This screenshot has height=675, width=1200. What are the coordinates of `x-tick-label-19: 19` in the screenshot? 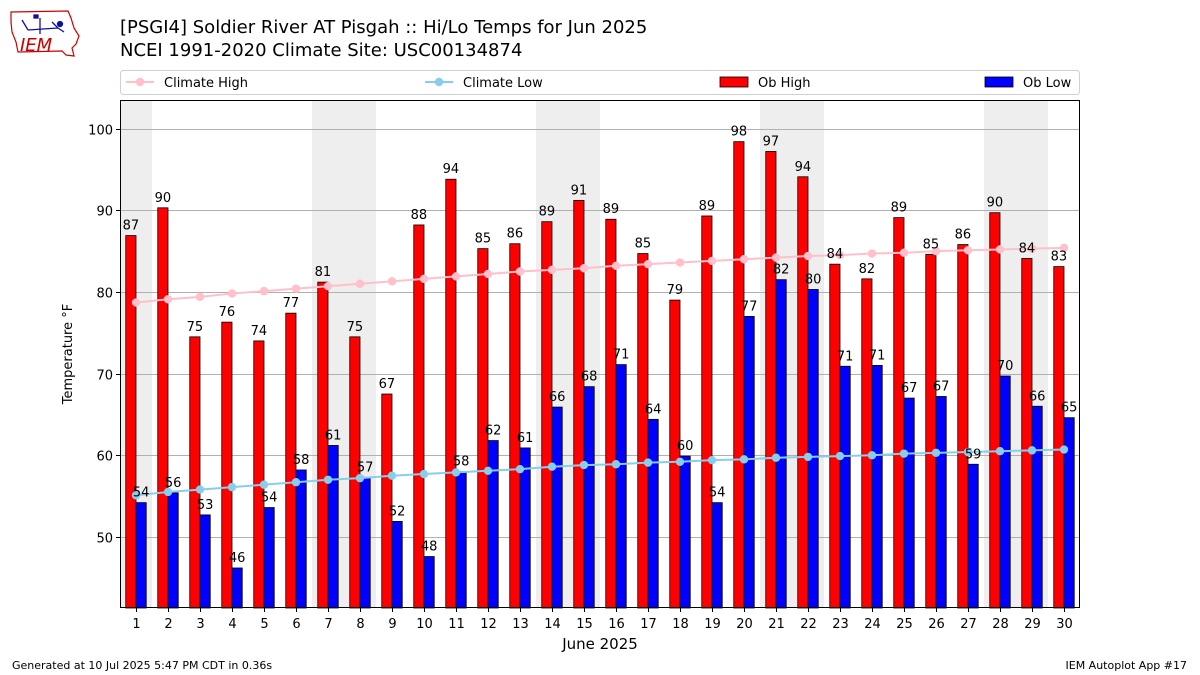 It's located at (712, 624).